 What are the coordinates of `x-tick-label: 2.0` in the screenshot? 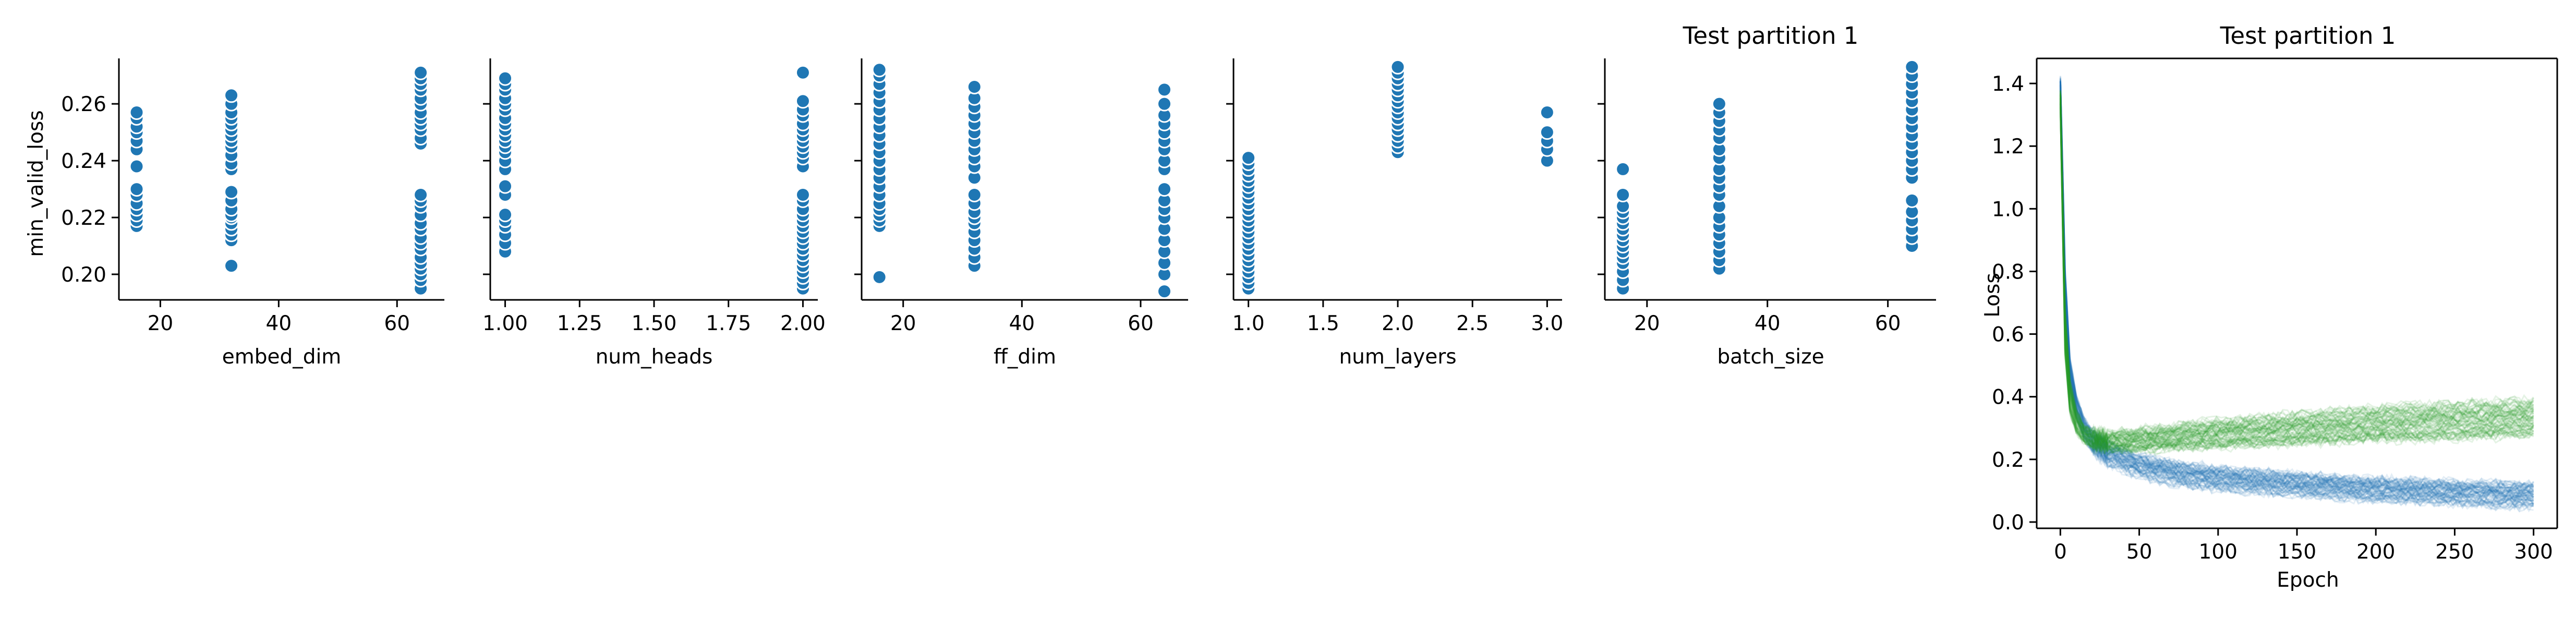 It's located at (1398, 323).